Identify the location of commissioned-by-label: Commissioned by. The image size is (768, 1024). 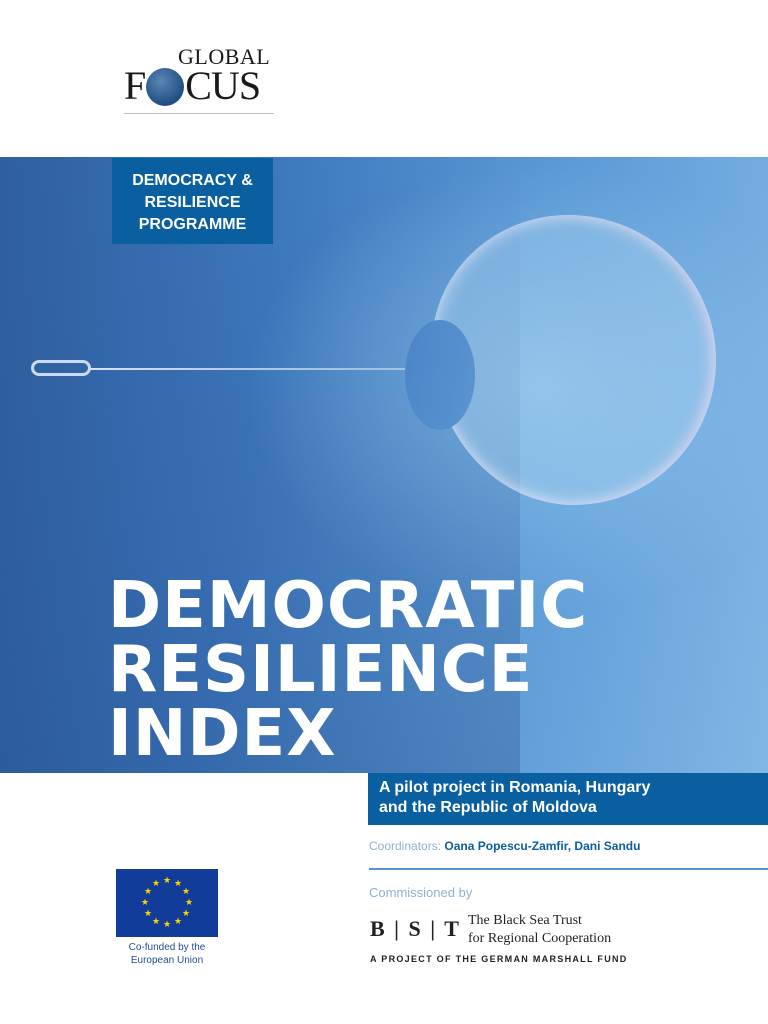
(421, 892).